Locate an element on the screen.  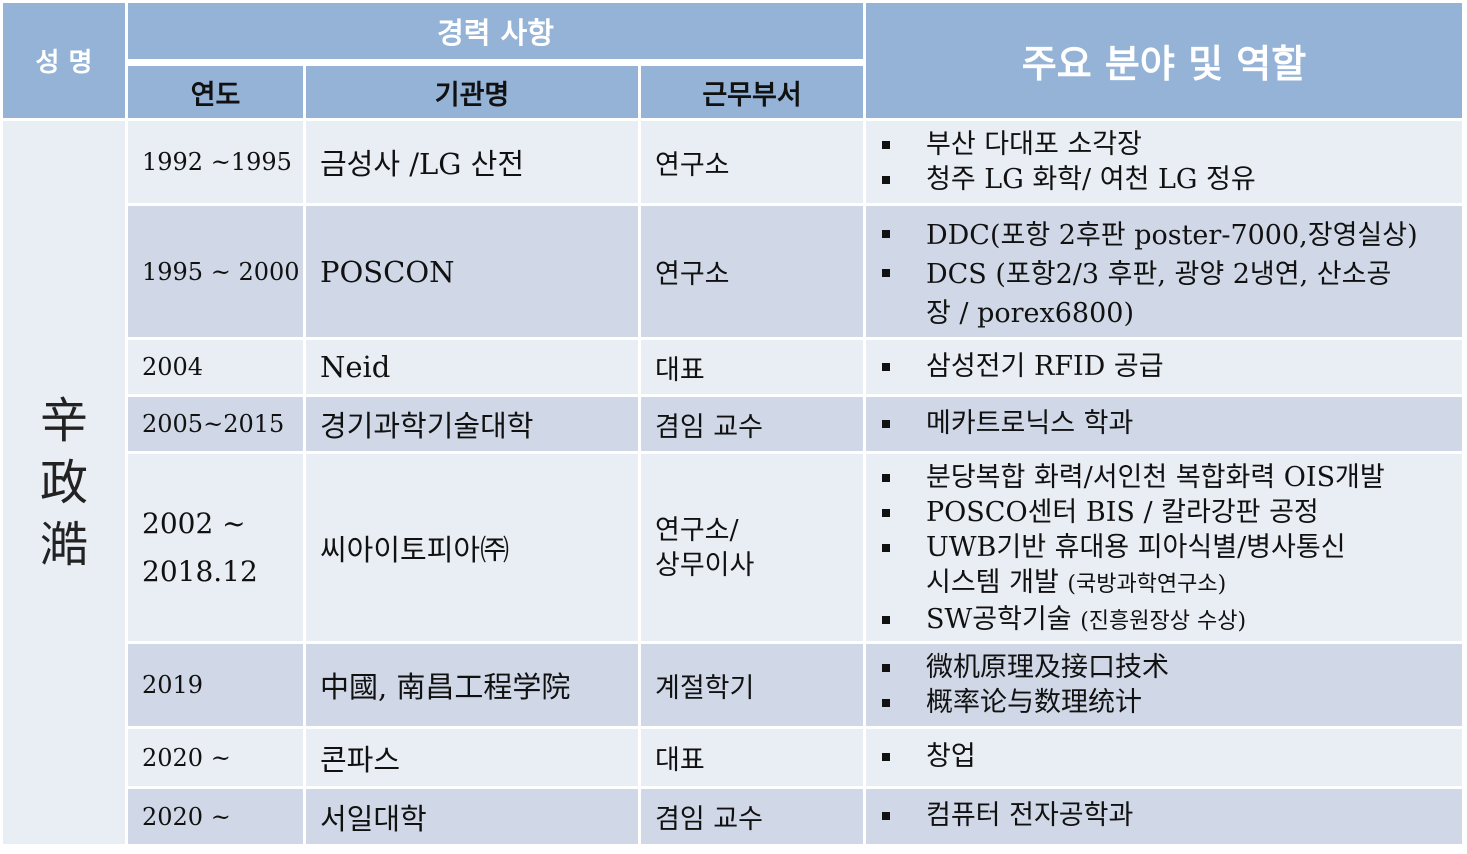
row-1-dept-text: 연구소 is located at coordinates (692, 165).